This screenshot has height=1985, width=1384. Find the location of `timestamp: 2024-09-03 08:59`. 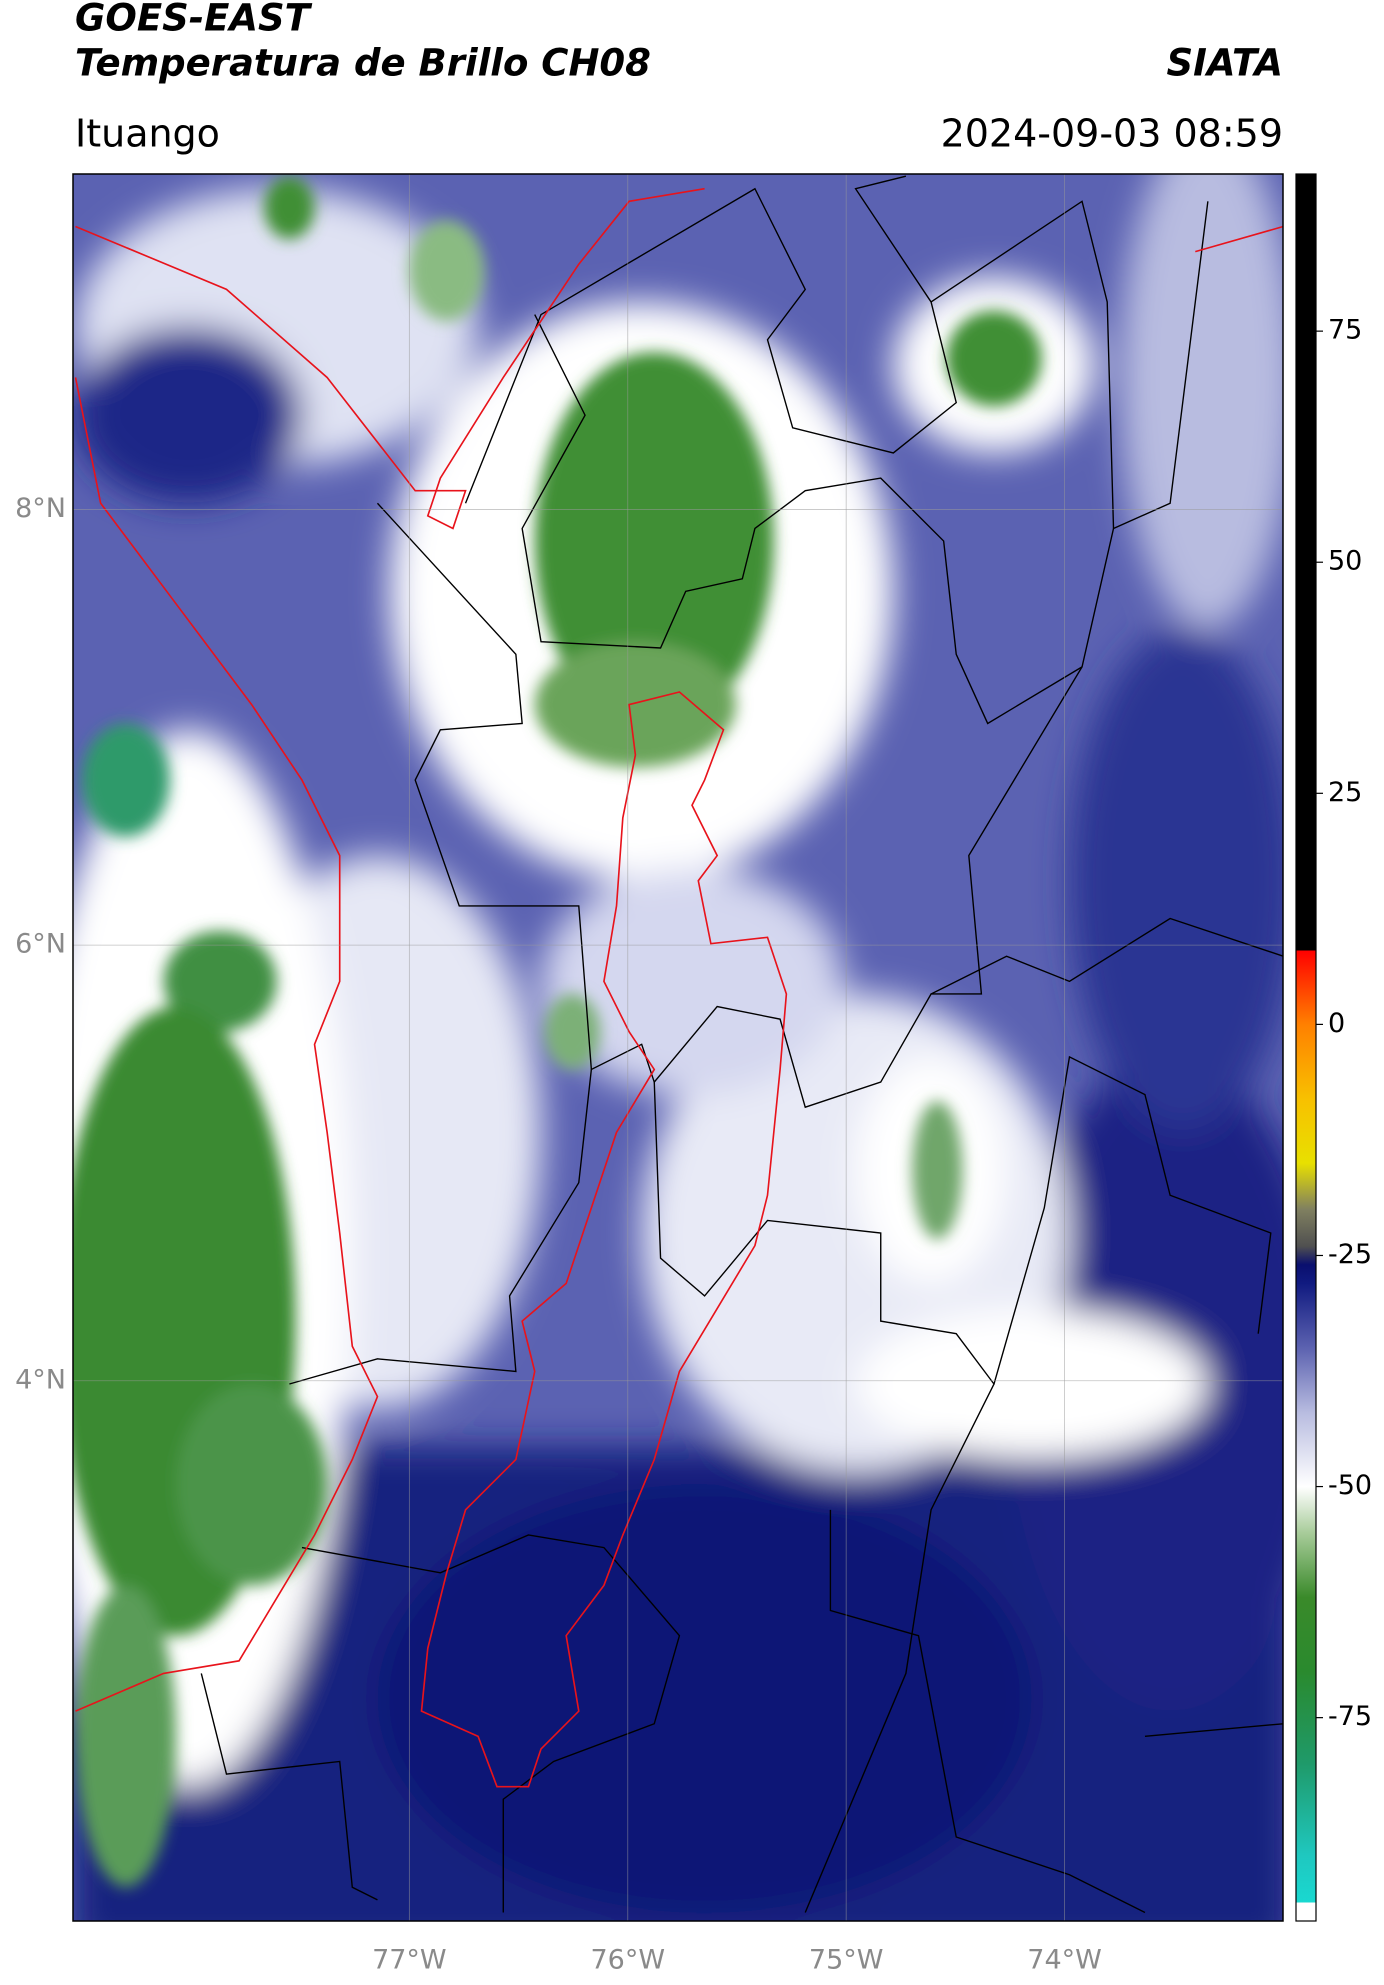

timestamp: 2024-09-03 08:59 is located at coordinates (1112, 134).